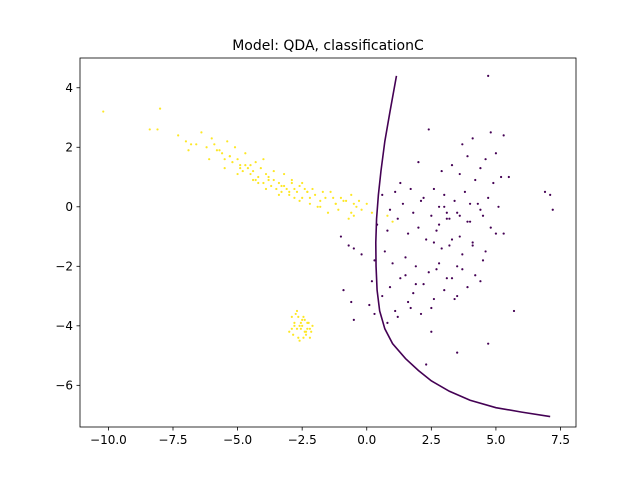 This screenshot has width=640, height=480. What do you see at coordinates (172, 440) in the screenshot?
I see `x-tick-label: −7.5` at bounding box center [172, 440].